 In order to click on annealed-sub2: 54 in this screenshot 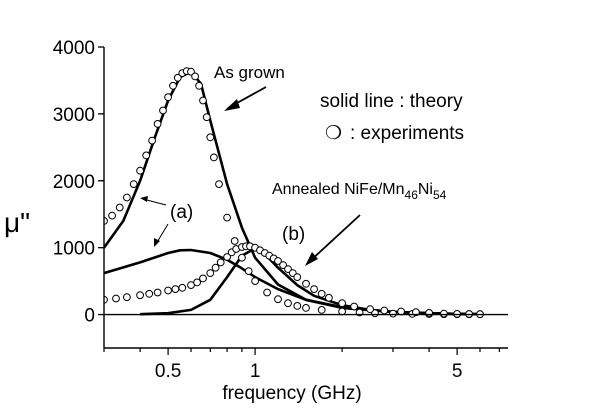, I will do `click(440, 195)`.